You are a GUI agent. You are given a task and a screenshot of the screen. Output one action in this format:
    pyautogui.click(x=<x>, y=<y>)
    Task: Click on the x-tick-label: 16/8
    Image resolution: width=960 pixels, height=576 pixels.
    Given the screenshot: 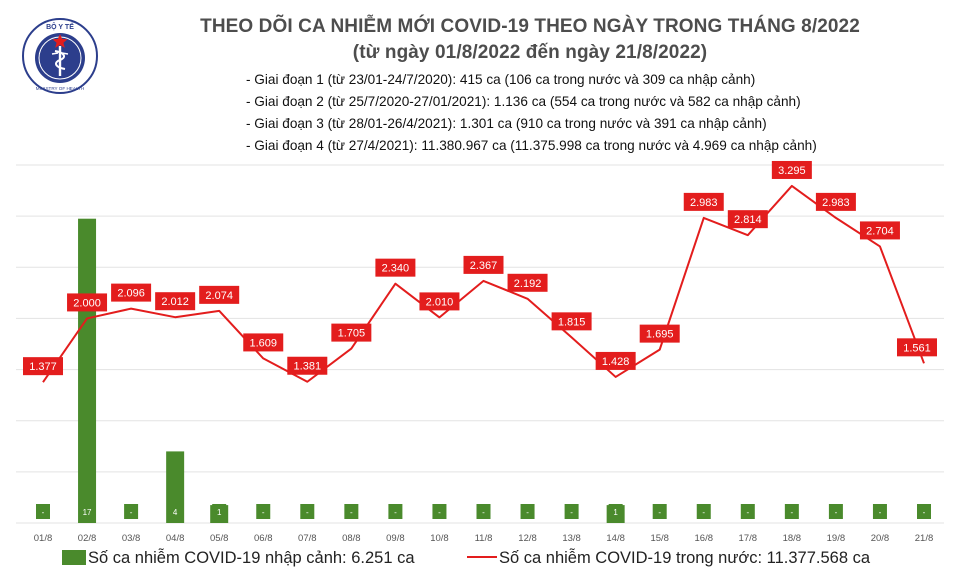 What is the action you would take?
    pyautogui.click(x=704, y=538)
    